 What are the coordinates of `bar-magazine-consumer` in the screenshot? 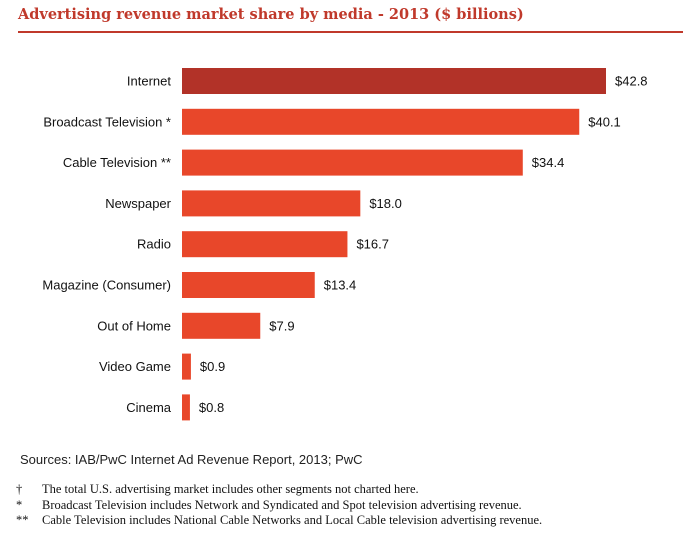 It's located at (248, 285).